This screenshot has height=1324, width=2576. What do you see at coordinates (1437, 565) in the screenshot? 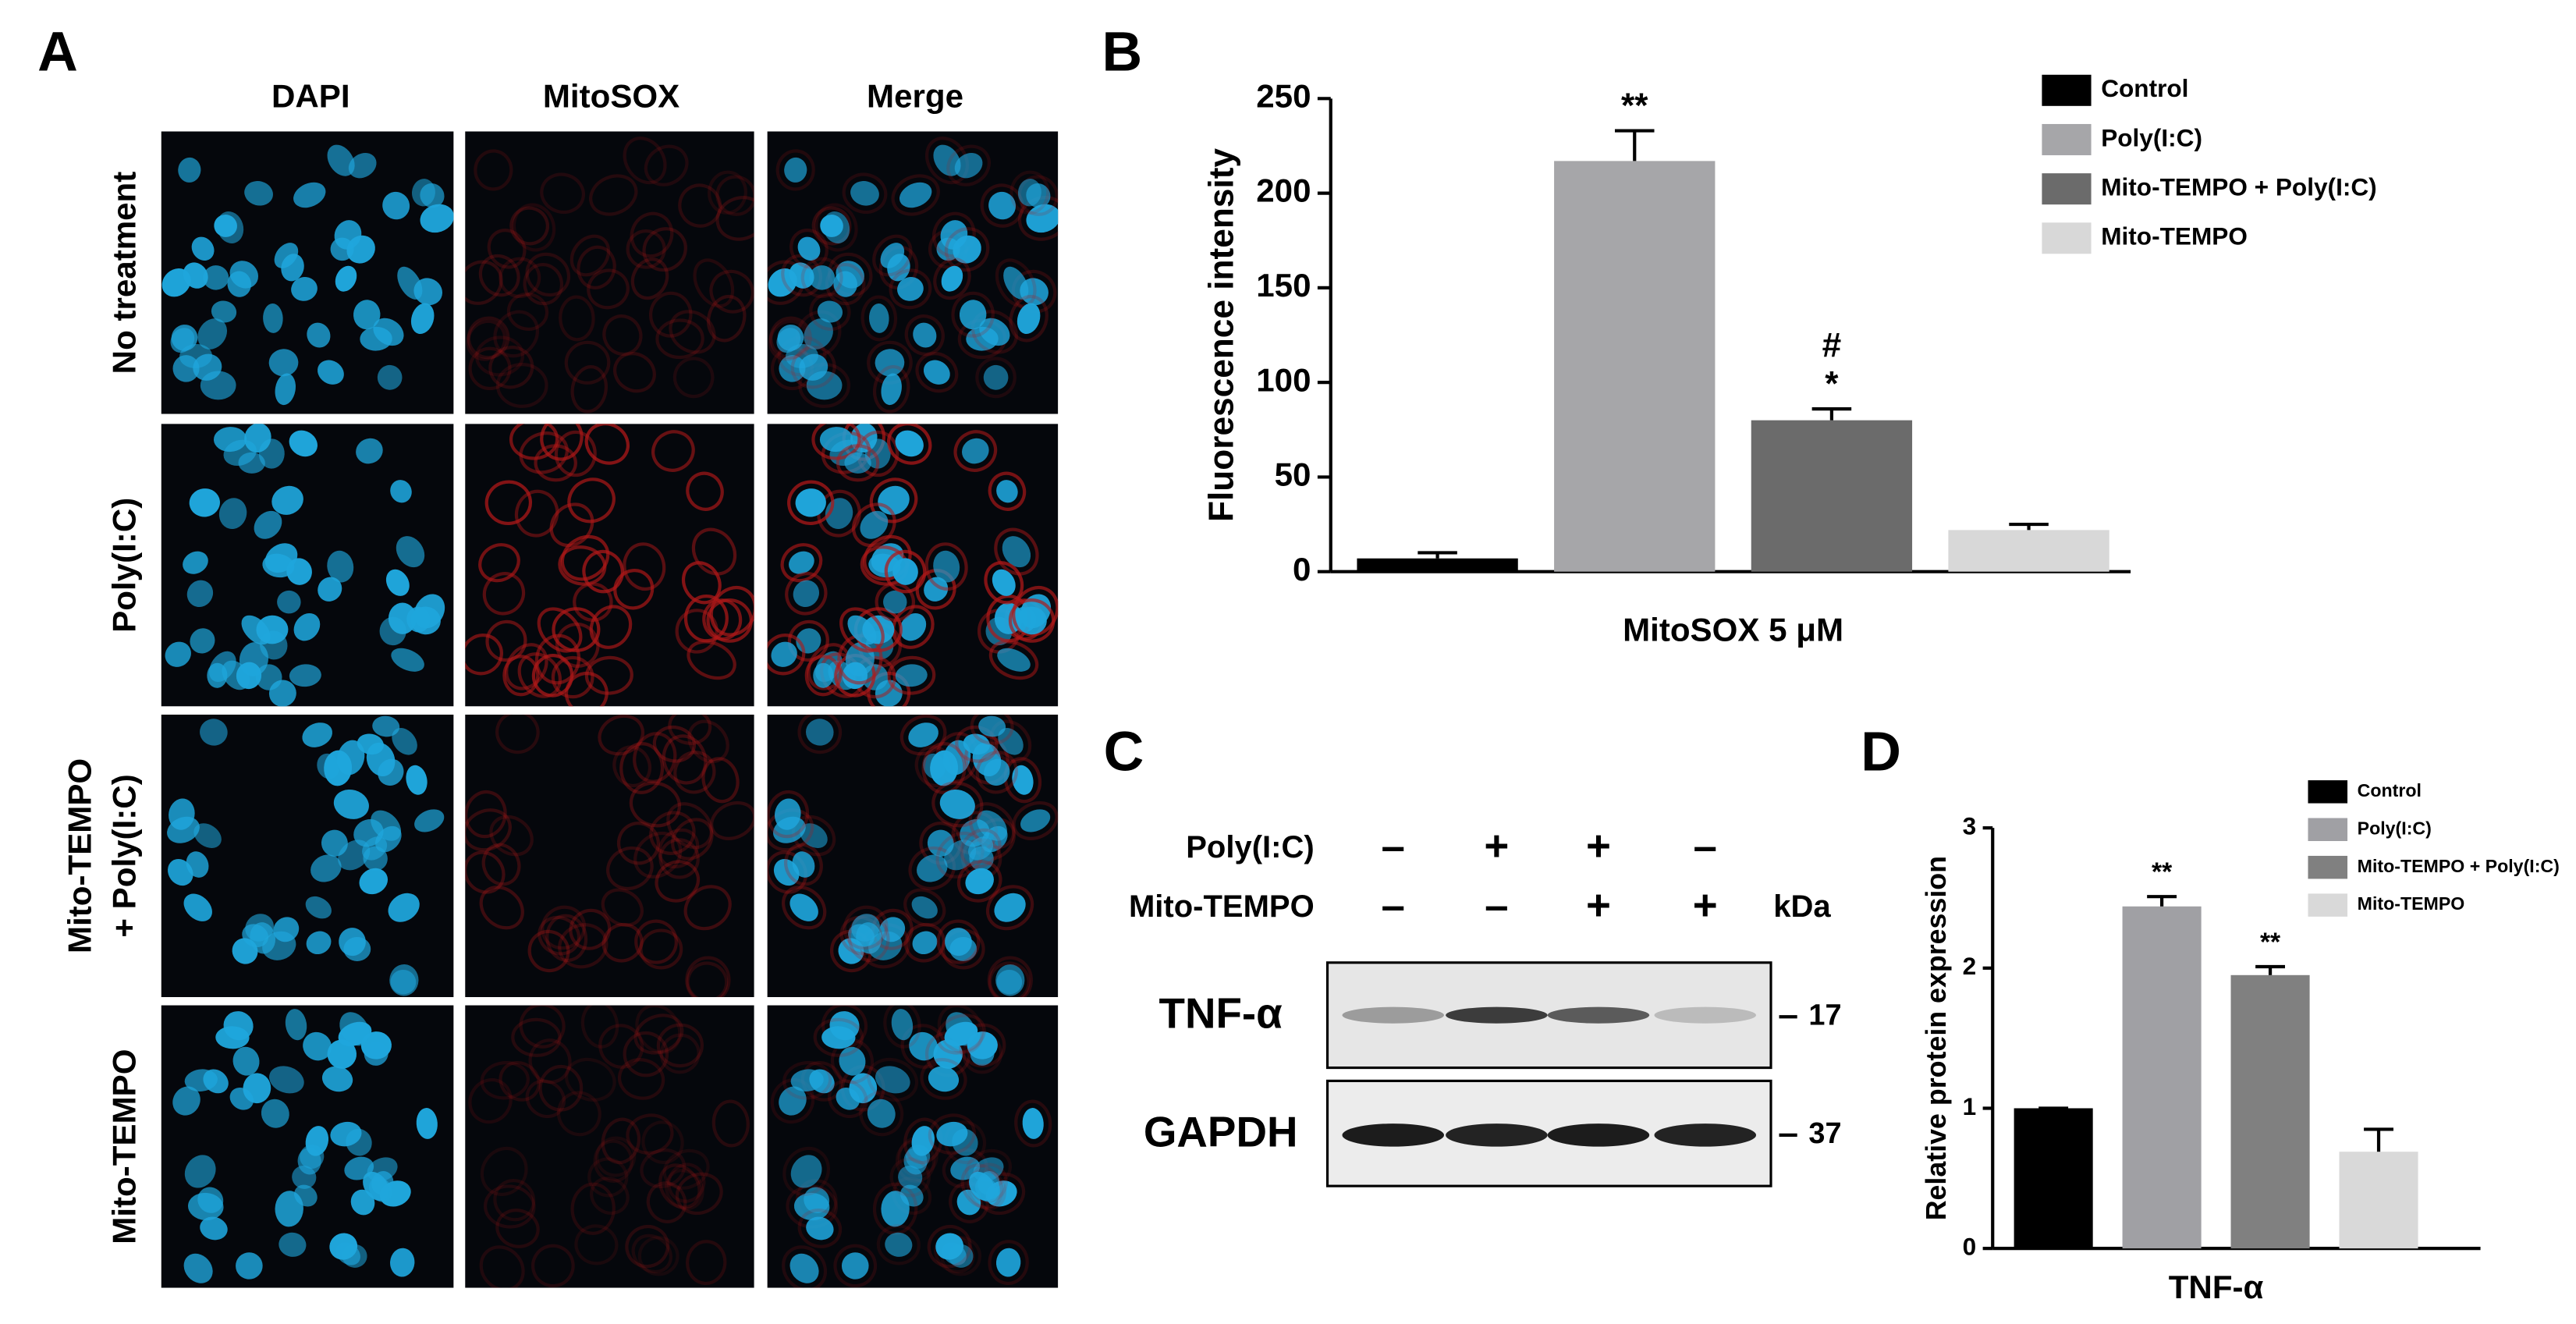
I see `bar` at bounding box center [1437, 565].